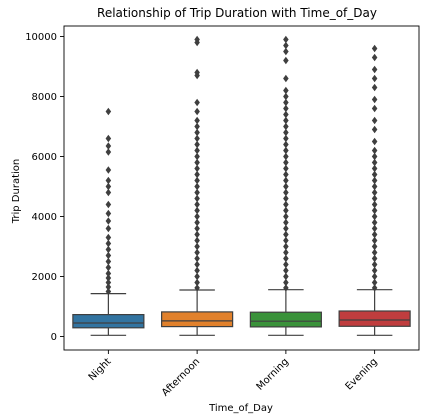 This screenshot has height=420, width=426. I want to click on x-tick-label: Night, so click(100, 369).